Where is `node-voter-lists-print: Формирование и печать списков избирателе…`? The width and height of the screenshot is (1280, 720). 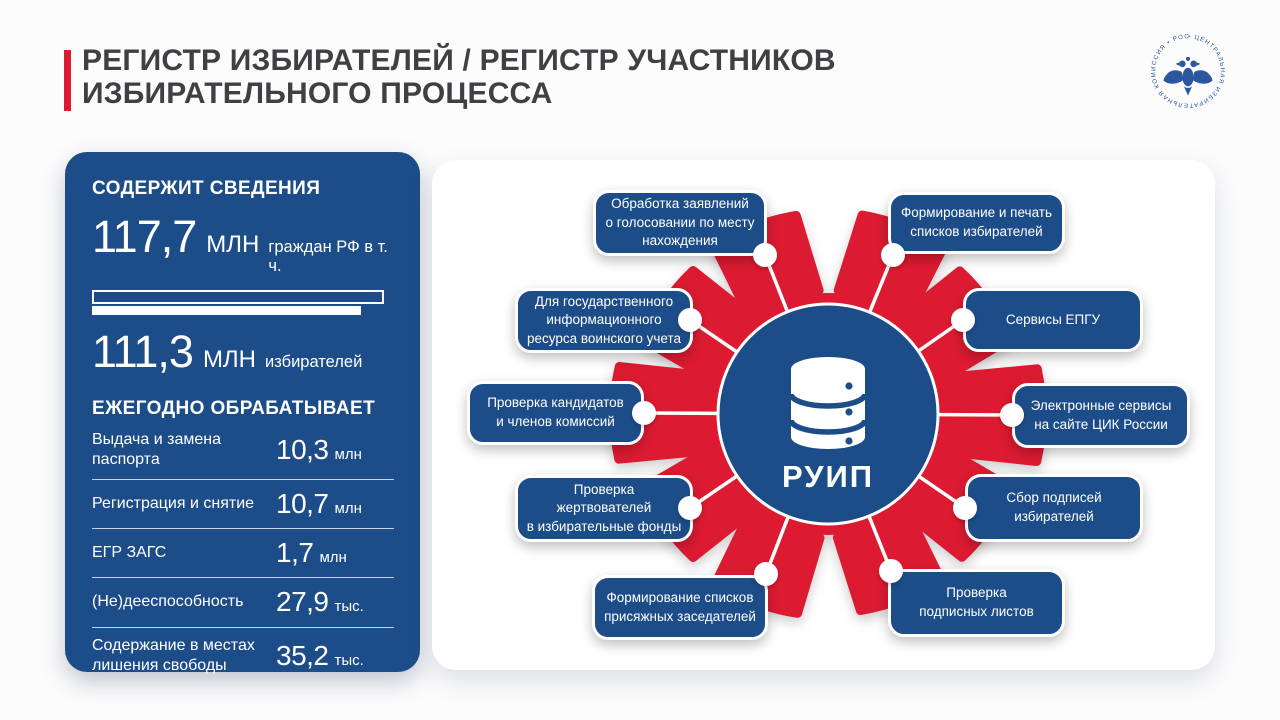
node-voter-lists-print: Формирование и печать списков избирателе… is located at coordinates (976, 223).